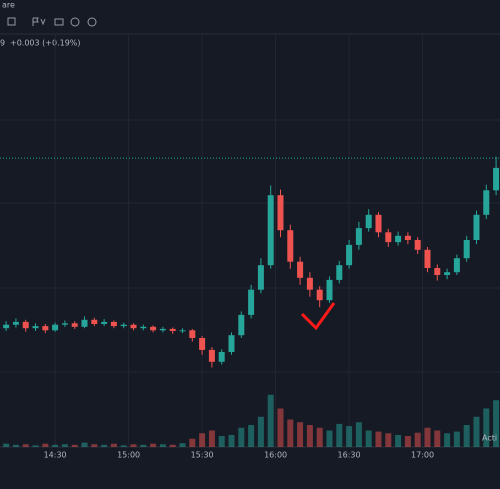  Describe the element at coordinates (52, 22) in the screenshot. I see `toolbar-icons` at that location.